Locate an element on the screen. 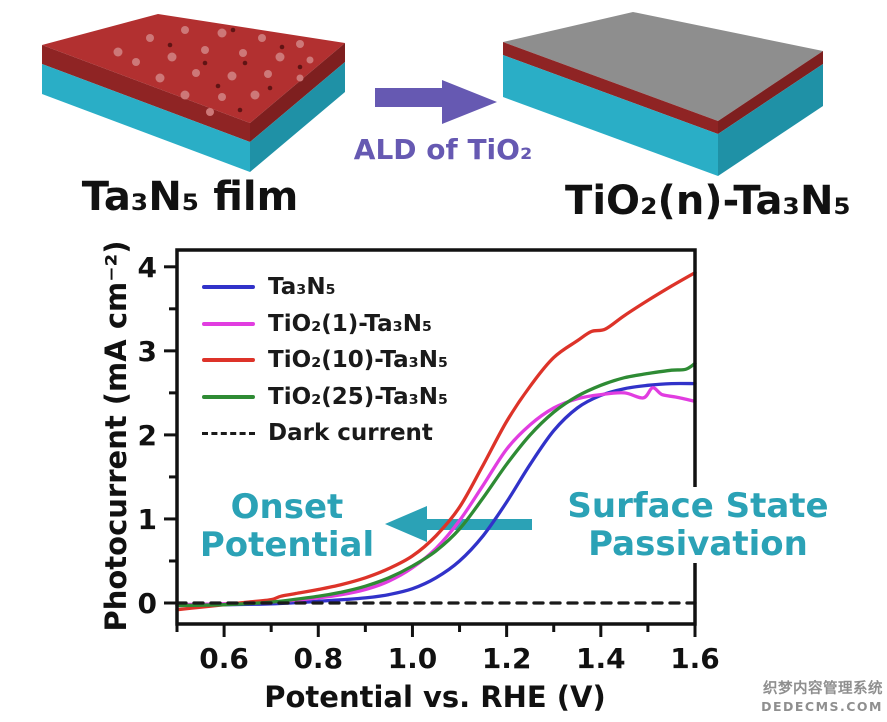 The width and height of the screenshot is (887, 722). slab-right-top-face is located at coordinates (663, 66).